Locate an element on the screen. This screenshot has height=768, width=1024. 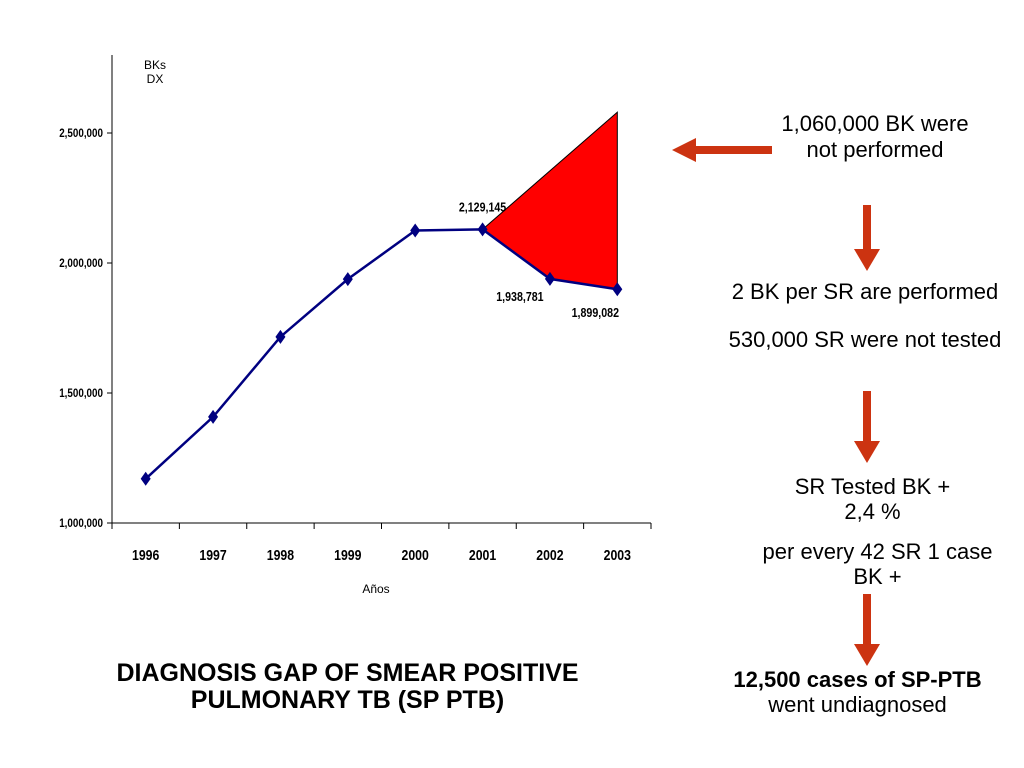
x-tick-label: 2001 is located at coordinates (483, 555).